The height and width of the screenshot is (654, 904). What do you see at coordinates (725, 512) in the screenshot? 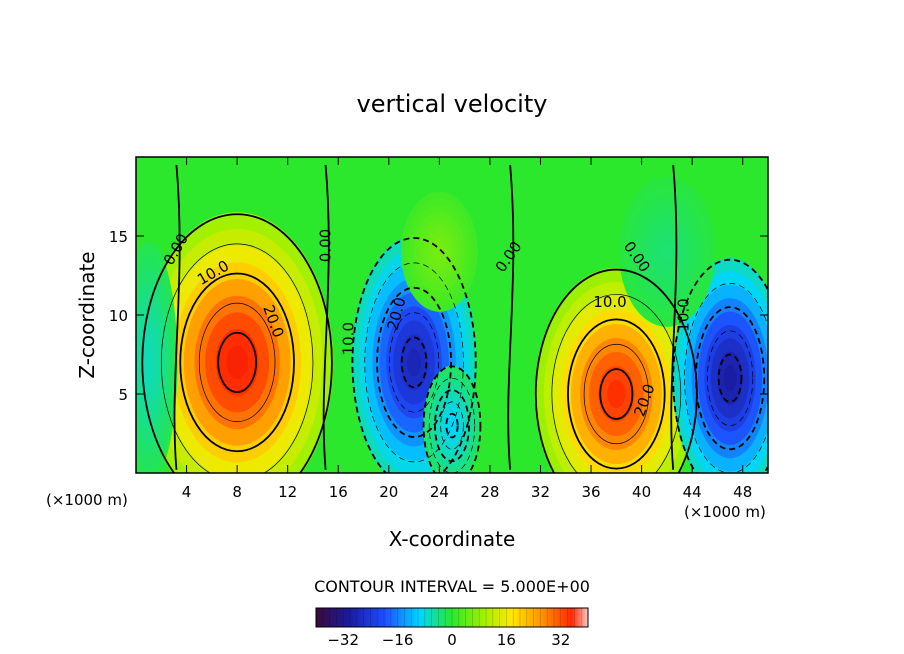
I see `x-unit-right: (×1000 m)` at bounding box center [725, 512].